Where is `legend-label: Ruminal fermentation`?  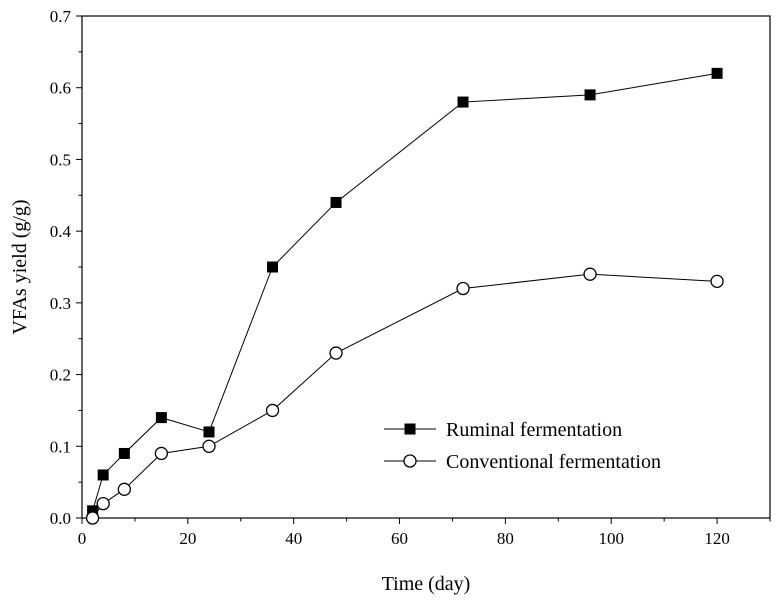
legend-label: Ruminal fermentation is located at coordinates (534, 430).